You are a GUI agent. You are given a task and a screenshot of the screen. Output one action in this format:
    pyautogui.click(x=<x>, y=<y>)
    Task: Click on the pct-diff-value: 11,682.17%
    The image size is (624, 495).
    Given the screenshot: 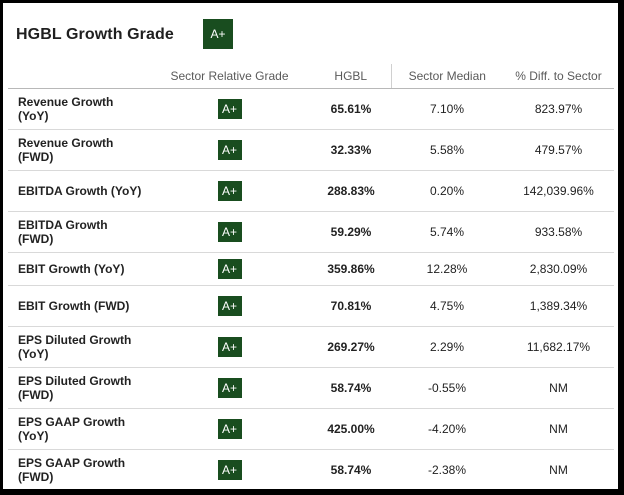 What is the action you would take?
    pyautogui.click(x=558, y=347)
    